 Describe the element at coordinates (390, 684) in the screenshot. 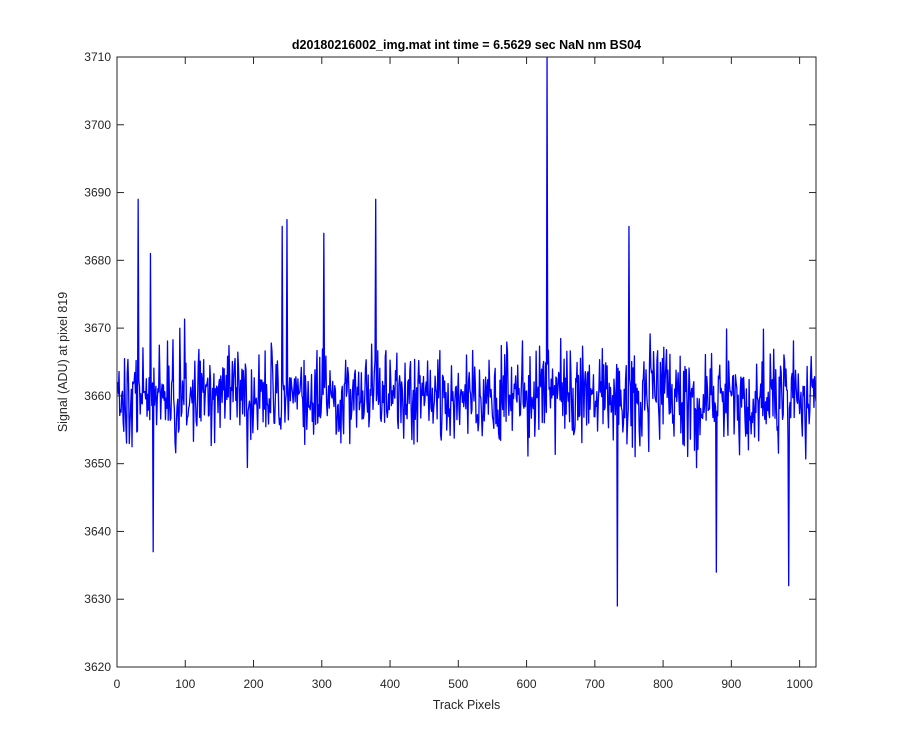

I see `x-tick-label: 400` at that location.